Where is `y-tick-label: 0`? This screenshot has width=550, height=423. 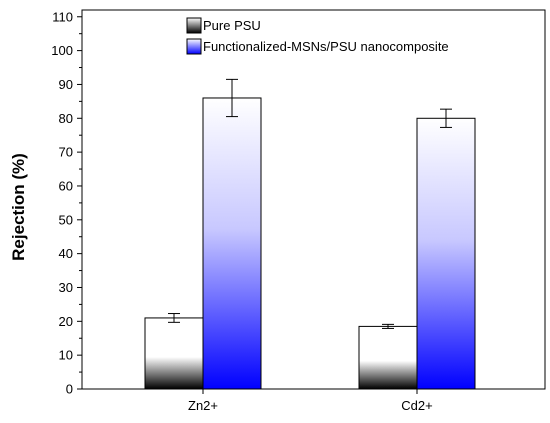
y-tick-label: 0 is located at coordinates (69, 389).